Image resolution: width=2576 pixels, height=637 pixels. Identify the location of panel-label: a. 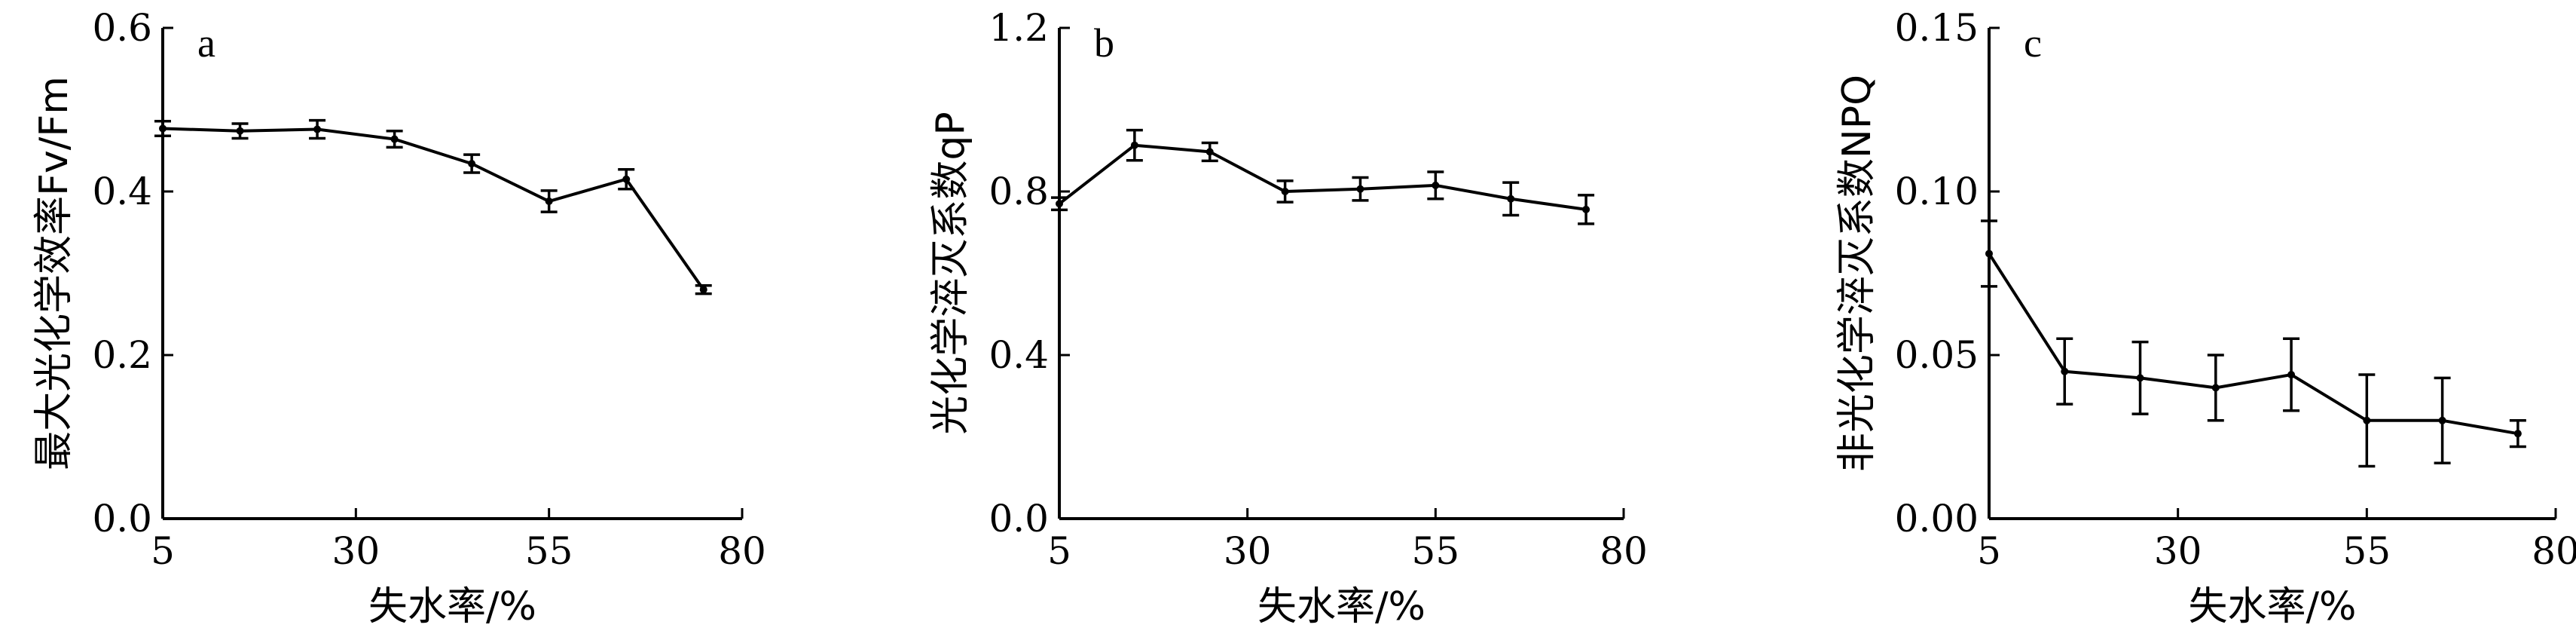
(206, 43).